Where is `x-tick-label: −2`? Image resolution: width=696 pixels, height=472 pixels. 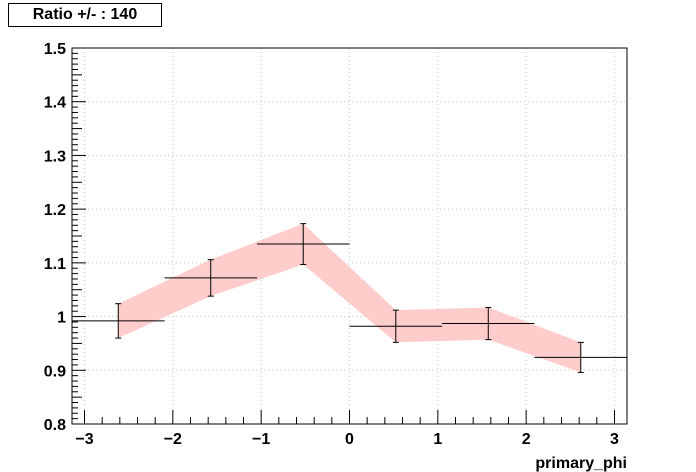
x-tick-label: −2 is located at coordinates (173, 439).